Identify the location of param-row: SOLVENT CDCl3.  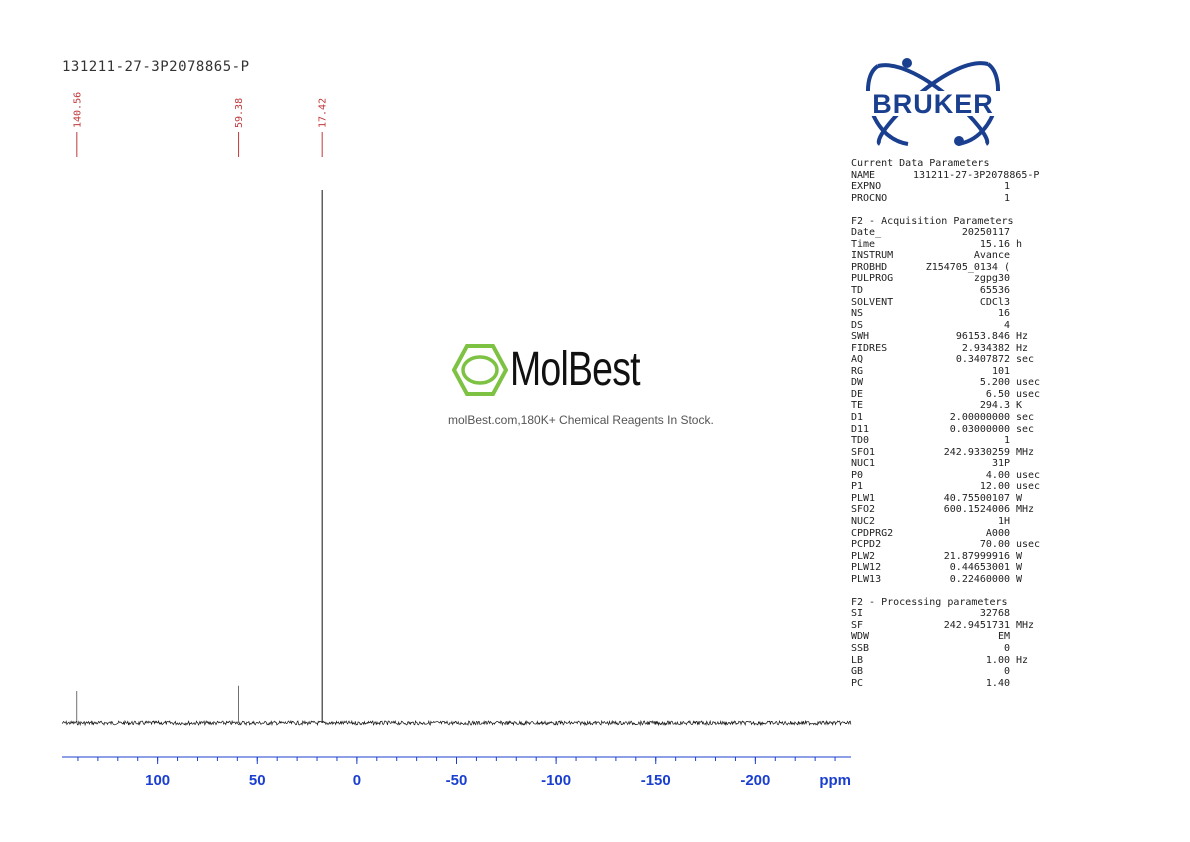
(945, 303).